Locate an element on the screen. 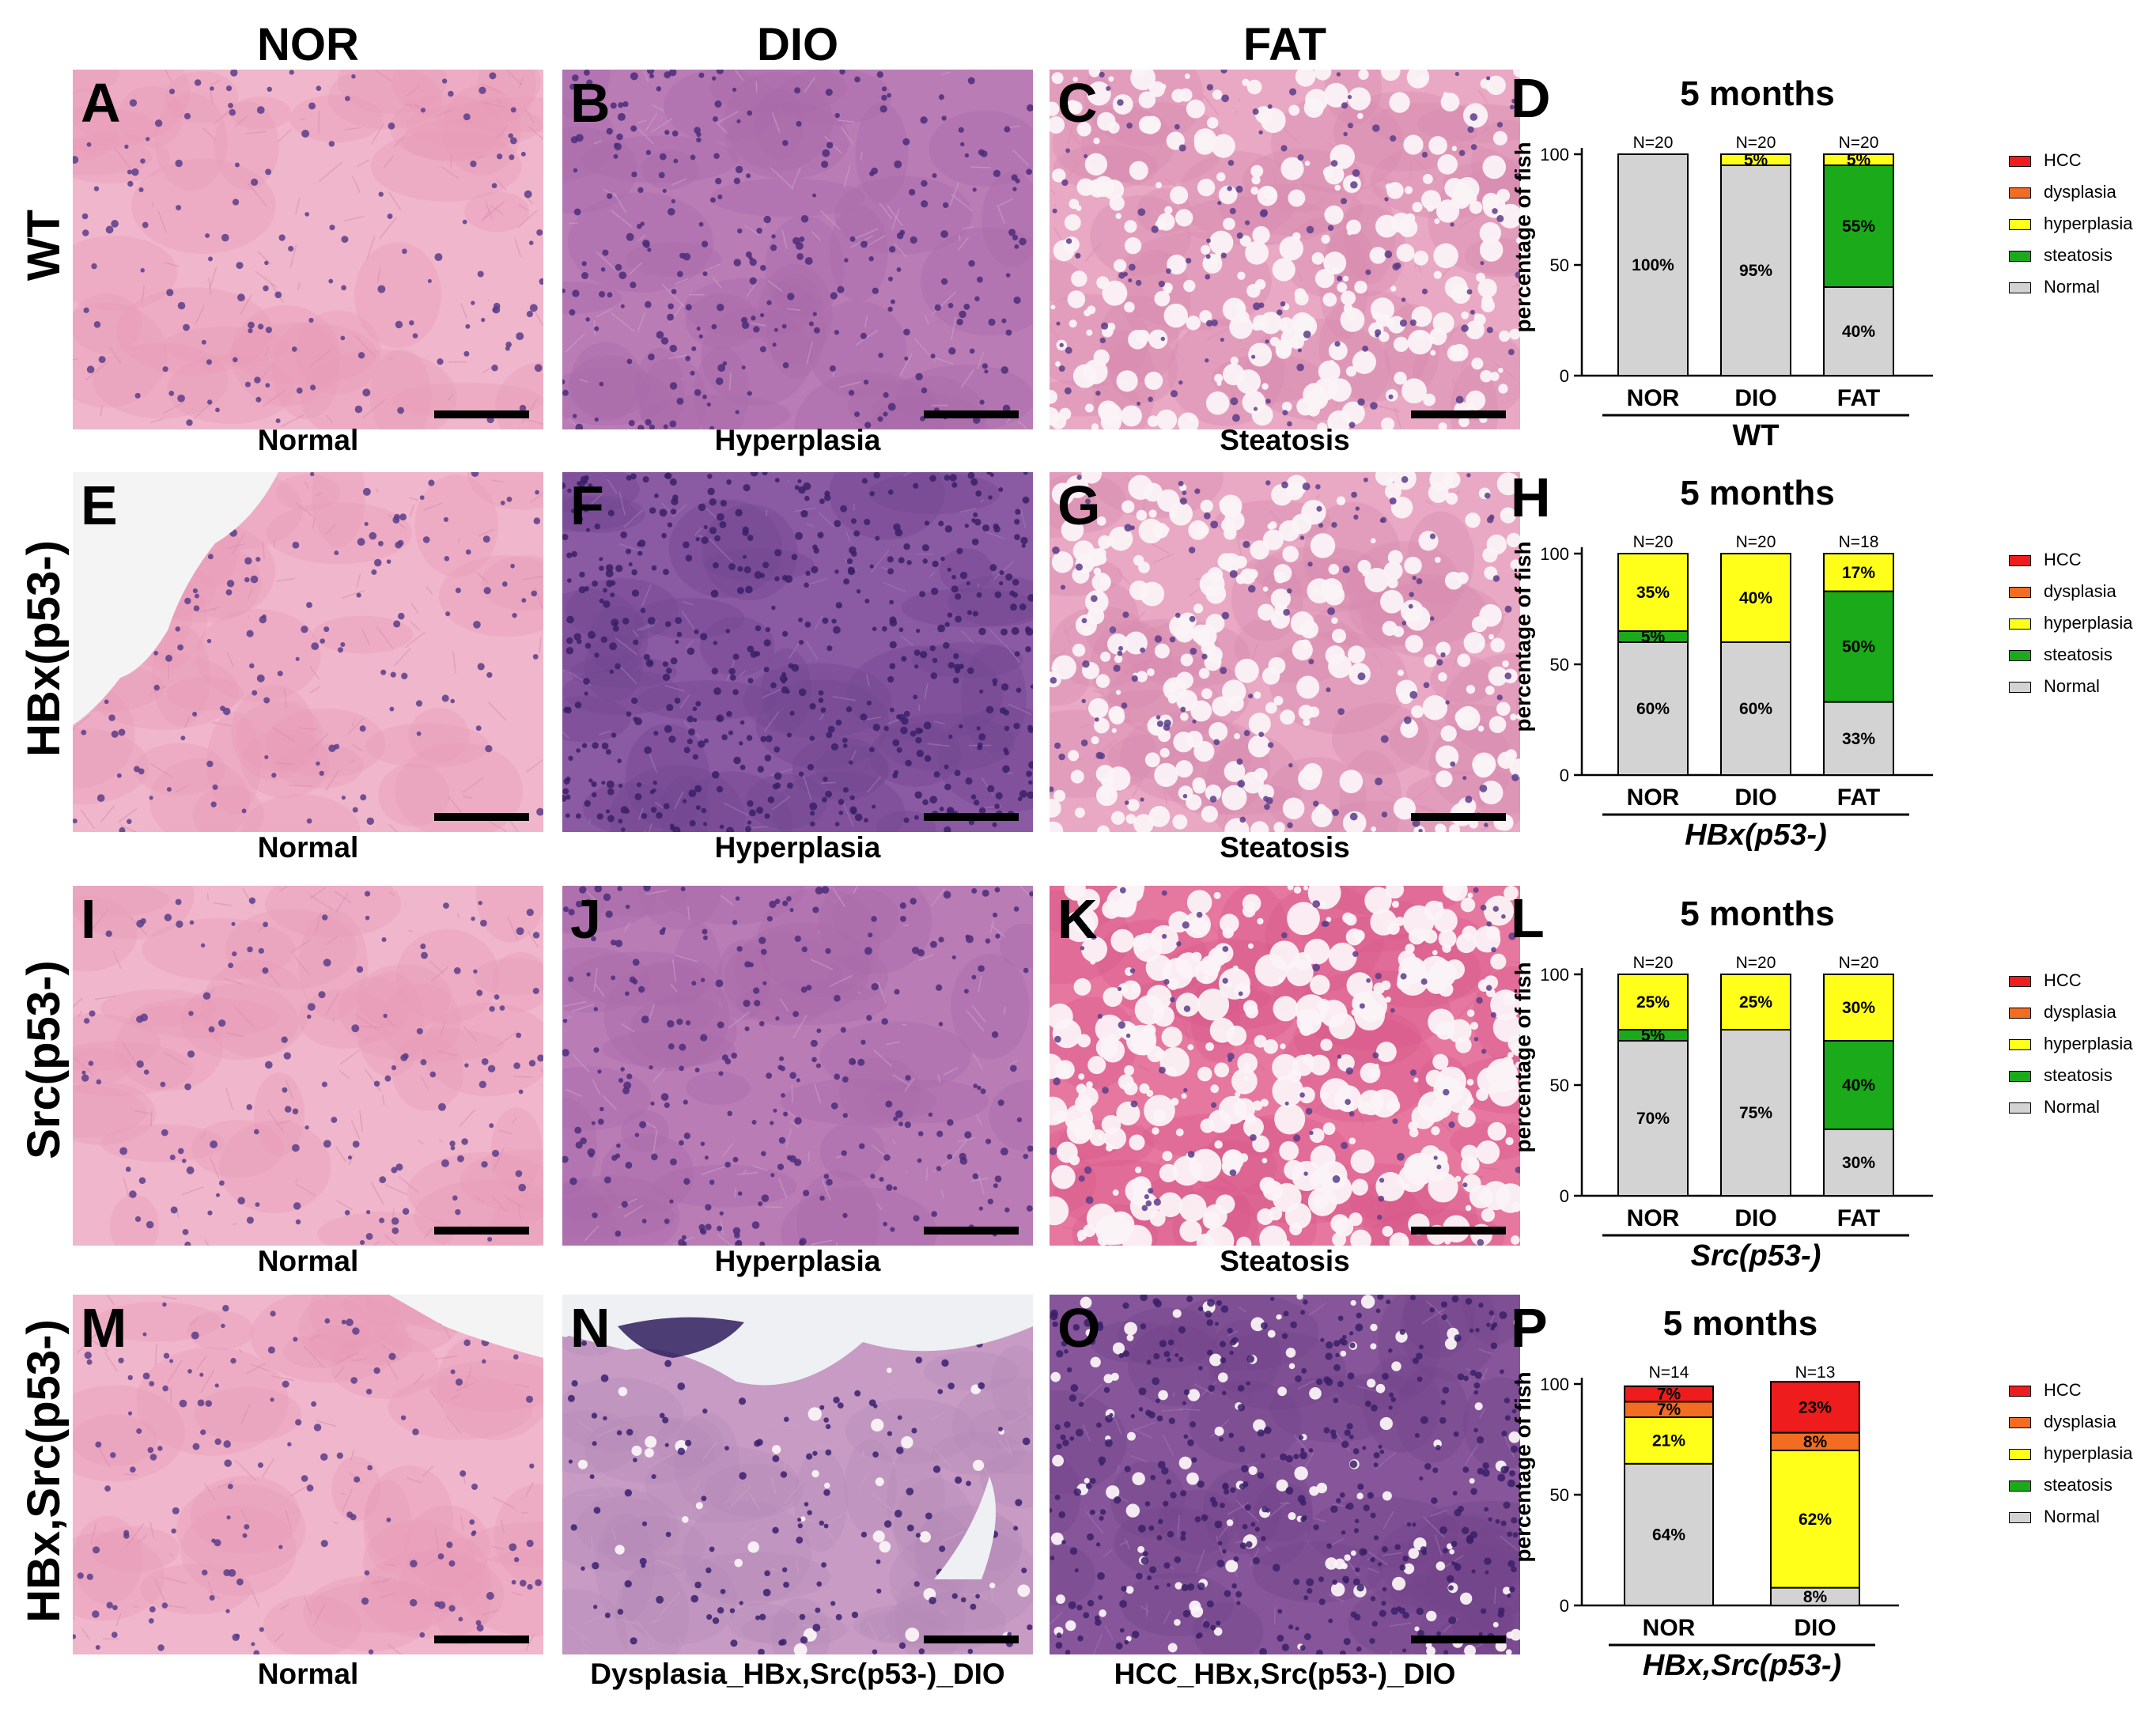  histology-panel-g: G is located at coordinates (1285, 652).